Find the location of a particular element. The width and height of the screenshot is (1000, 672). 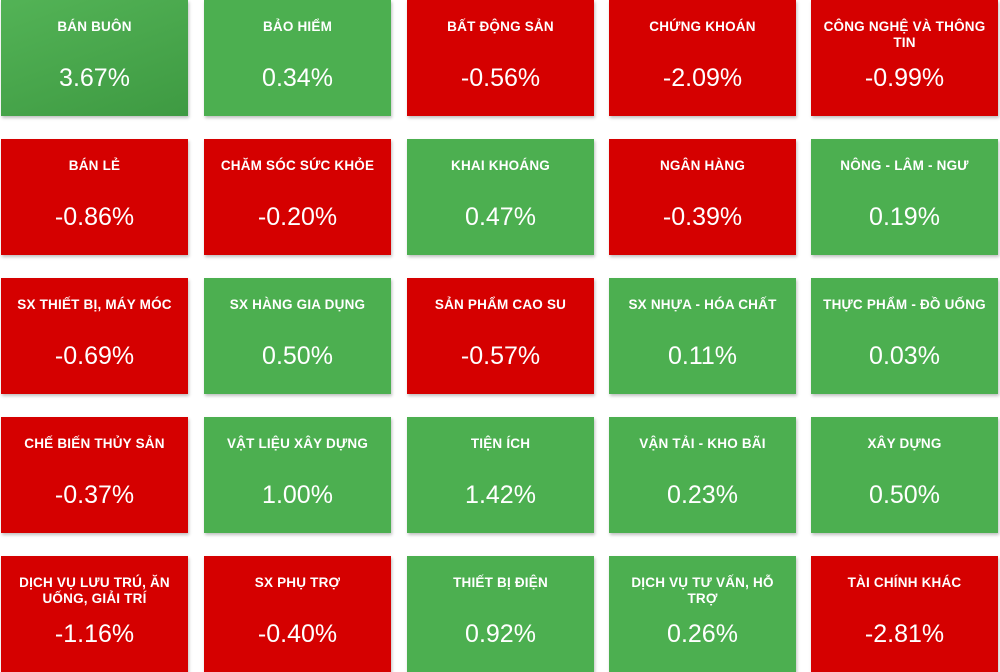

sector-tile: TÀI CHÍNH KHÁC -2.81% is located at coordinates (904, 614).